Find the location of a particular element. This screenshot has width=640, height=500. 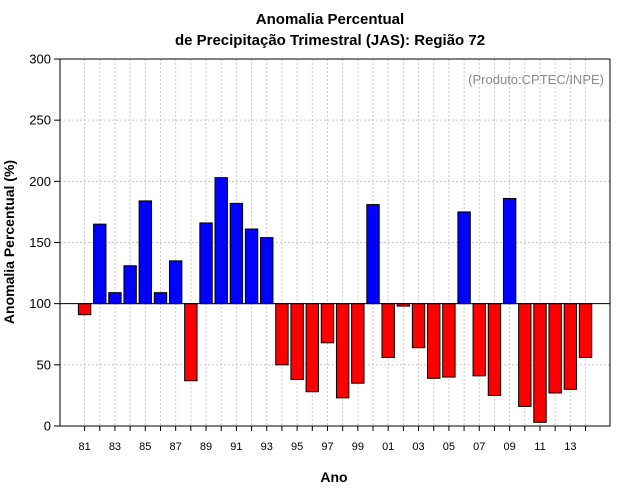

x-tick-label: 97 is located at coordinates (327, 447).